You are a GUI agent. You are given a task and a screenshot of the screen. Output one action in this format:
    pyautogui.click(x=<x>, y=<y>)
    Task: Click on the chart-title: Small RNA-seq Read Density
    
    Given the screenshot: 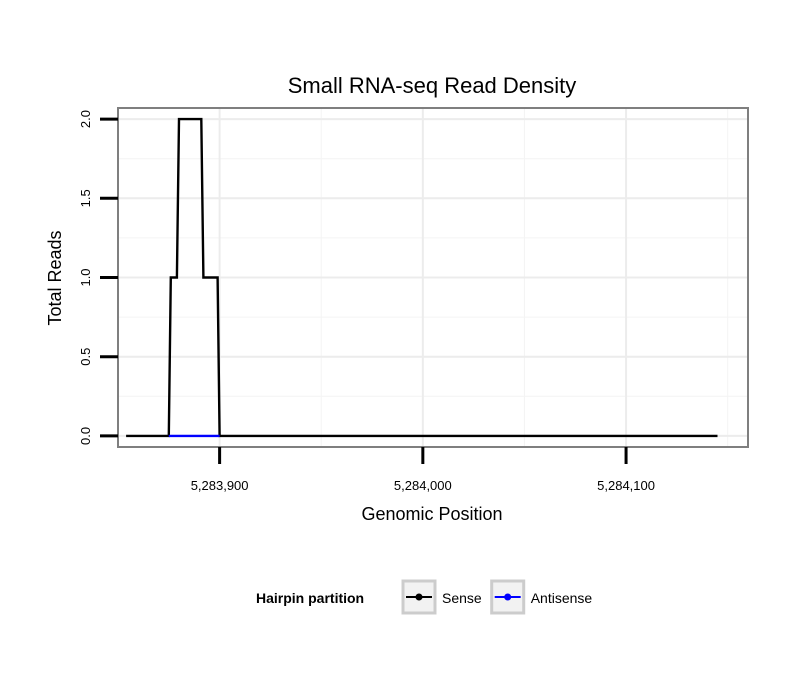 What is the action you would take?
    pyautogui.click(x=432, y=85)
    